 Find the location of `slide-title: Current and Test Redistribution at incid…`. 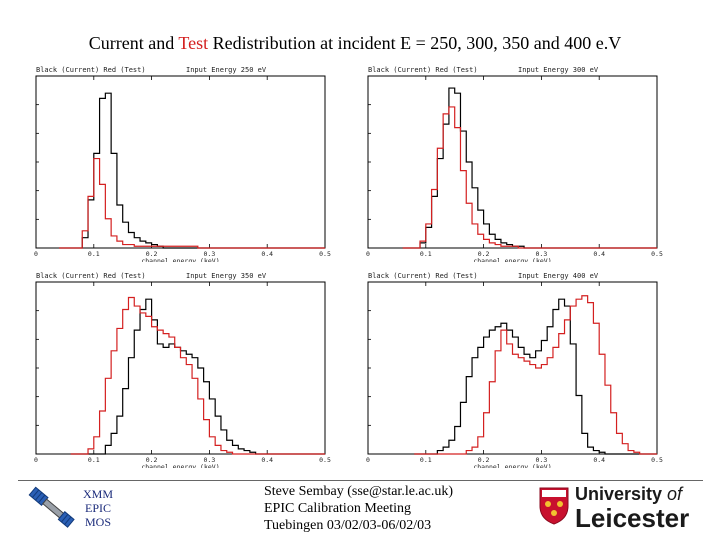

slide-title: Current and Test Redistribution at incid… is located at coordinates (355, 43).